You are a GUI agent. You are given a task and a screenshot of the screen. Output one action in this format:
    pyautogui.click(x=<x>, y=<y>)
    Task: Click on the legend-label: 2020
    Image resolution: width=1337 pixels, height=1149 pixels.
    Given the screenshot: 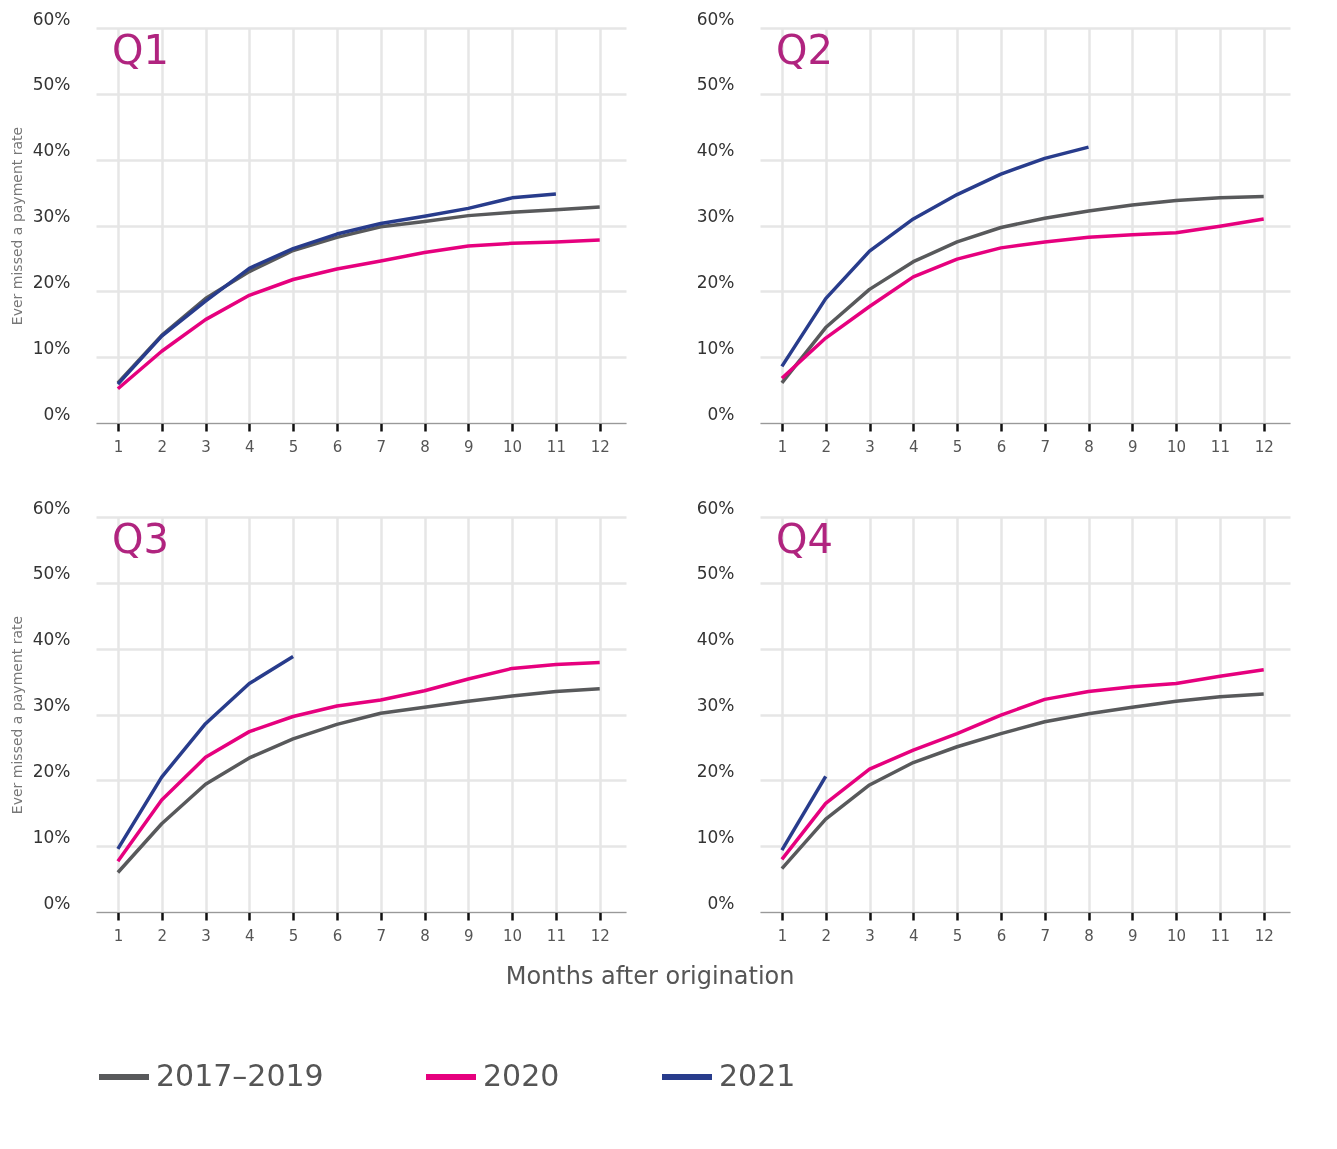 What is the action you would take?
    pyautogui.click(x=521, y=1075)
    